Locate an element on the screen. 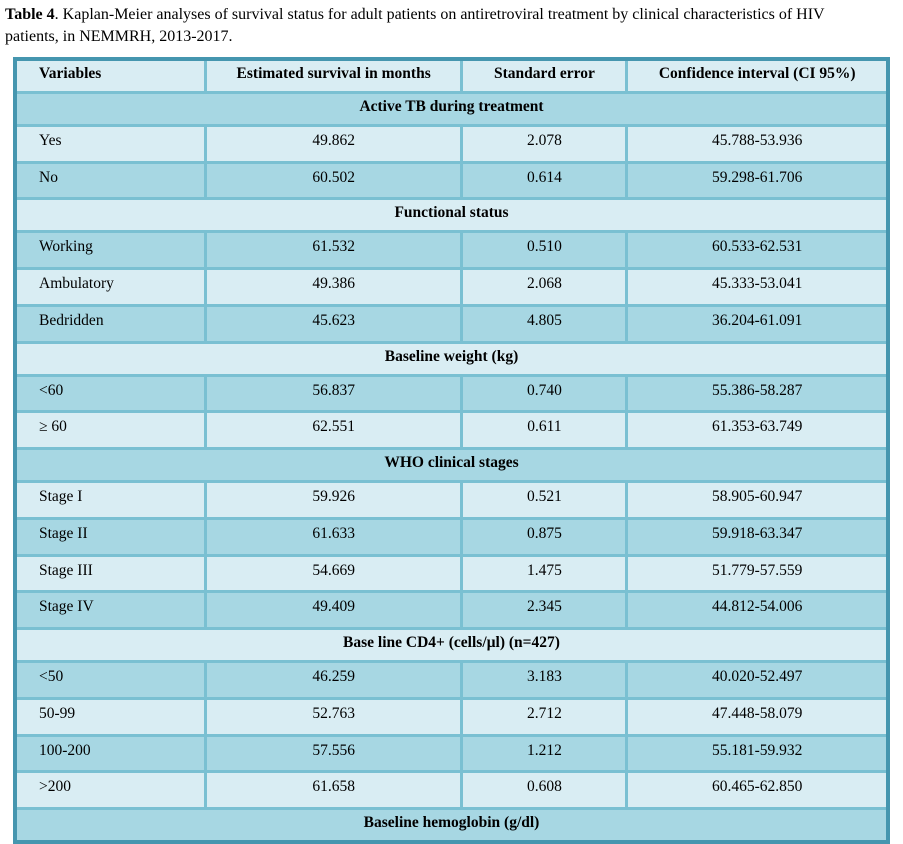 Image resolution: width=903 pixels, height=844 pixels. variable-cell: <50 is located at coordinates (110, 680).